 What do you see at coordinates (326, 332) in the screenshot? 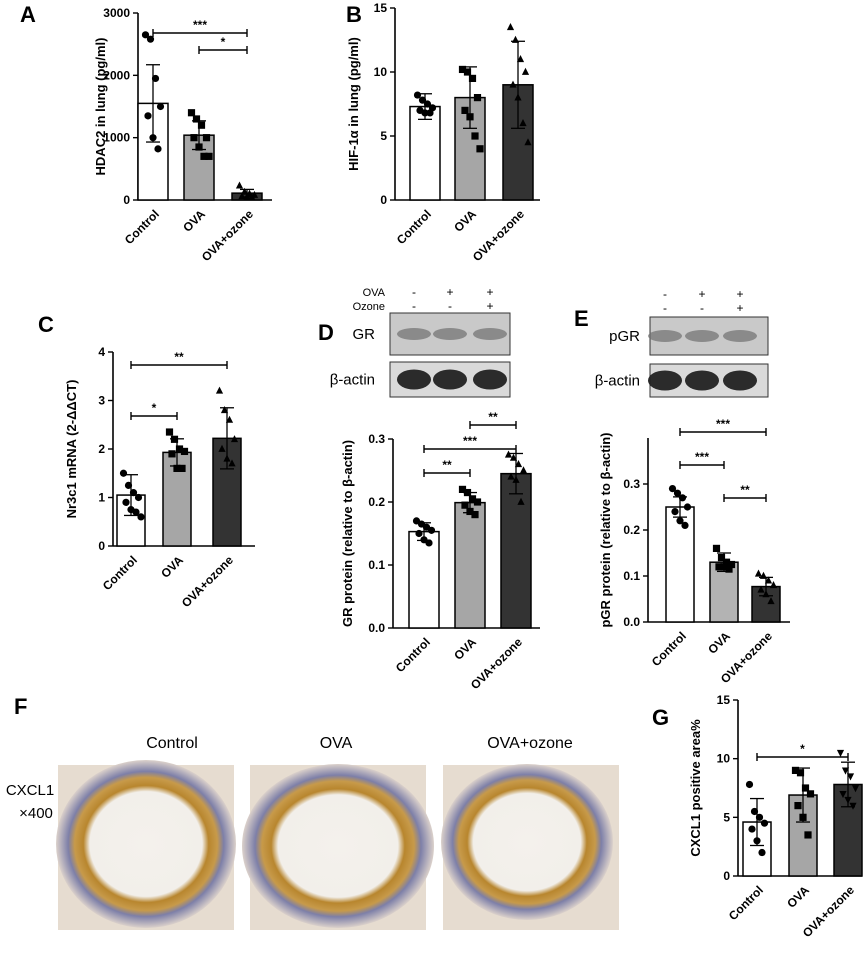
I see `panel-letter: D` at bounding box center [326, 332].